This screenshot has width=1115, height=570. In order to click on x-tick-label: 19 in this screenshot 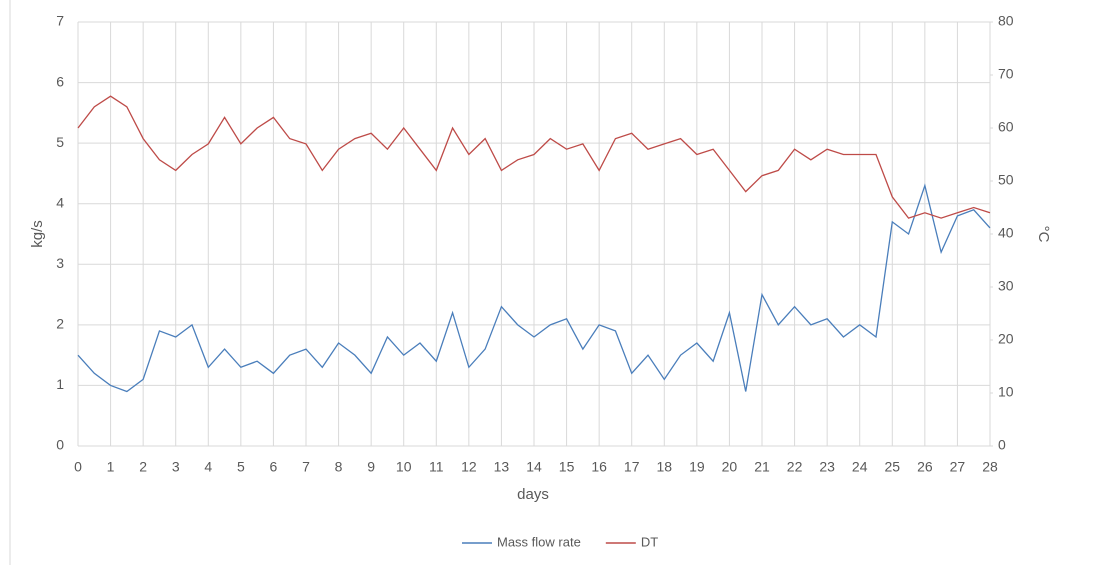, I will do `click(697, 467)`.